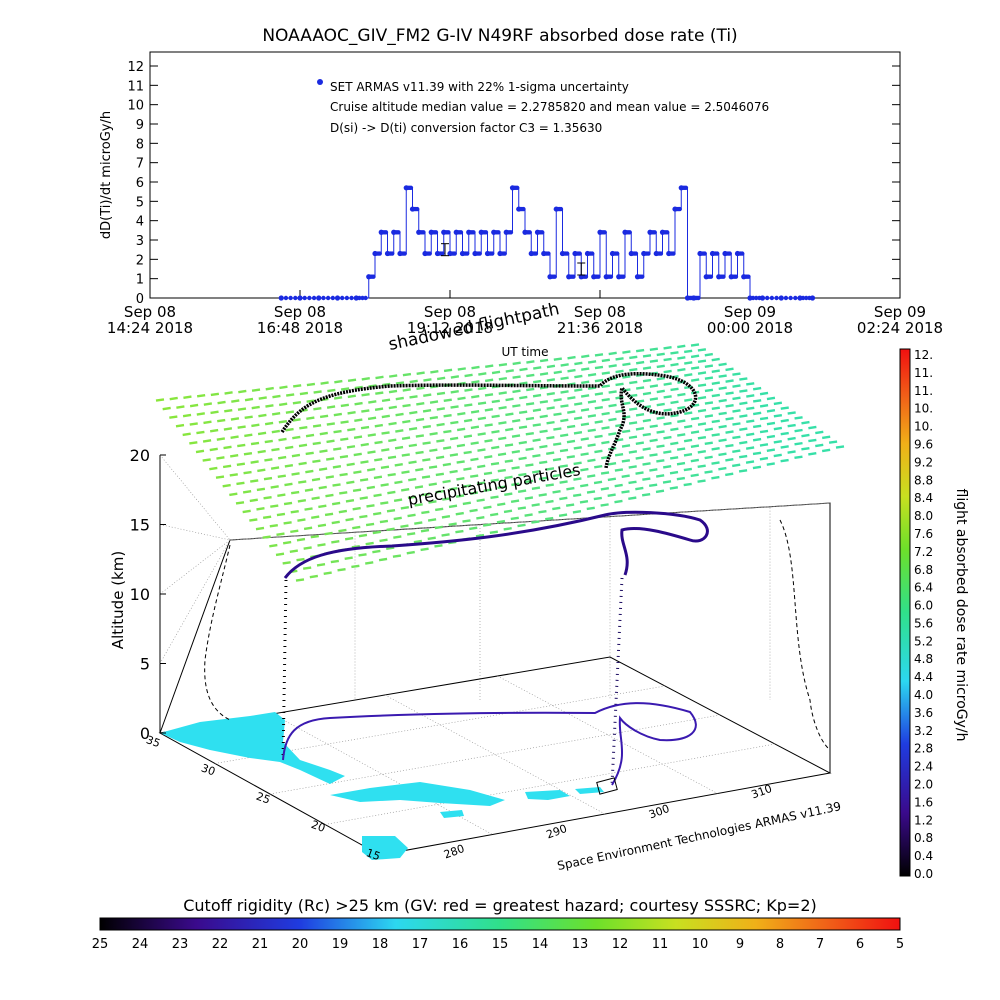 This screenshot has height=1000, width=1000. What do you see at coordinates (450, 328) in the screenshot?
I see `x-tick-time: 19:12 2018` at bounding box center [450, 328].